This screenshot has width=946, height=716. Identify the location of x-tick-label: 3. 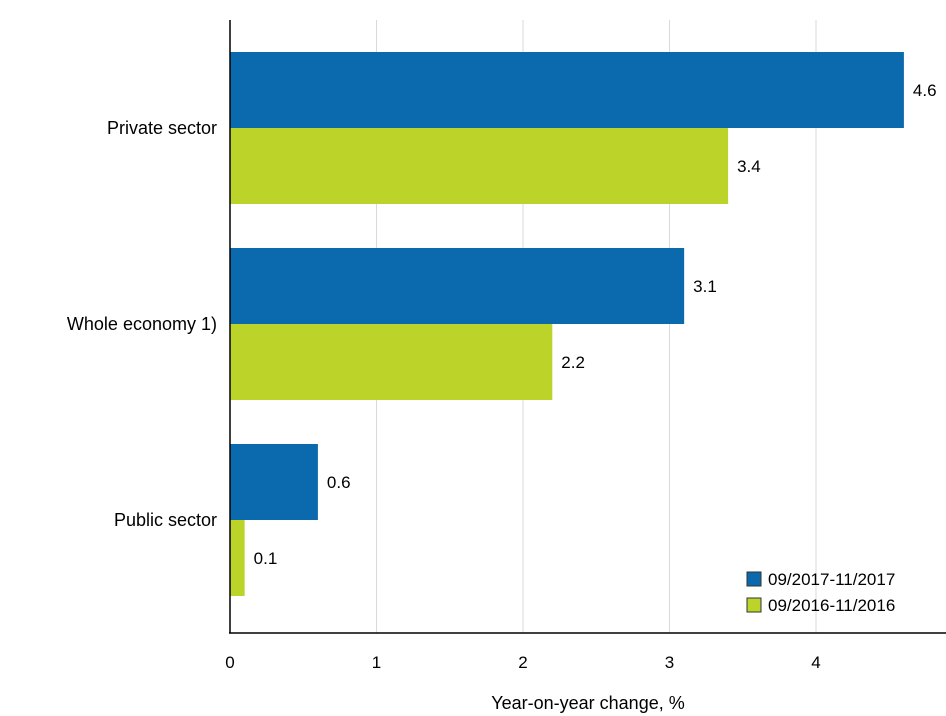
(669, 662).